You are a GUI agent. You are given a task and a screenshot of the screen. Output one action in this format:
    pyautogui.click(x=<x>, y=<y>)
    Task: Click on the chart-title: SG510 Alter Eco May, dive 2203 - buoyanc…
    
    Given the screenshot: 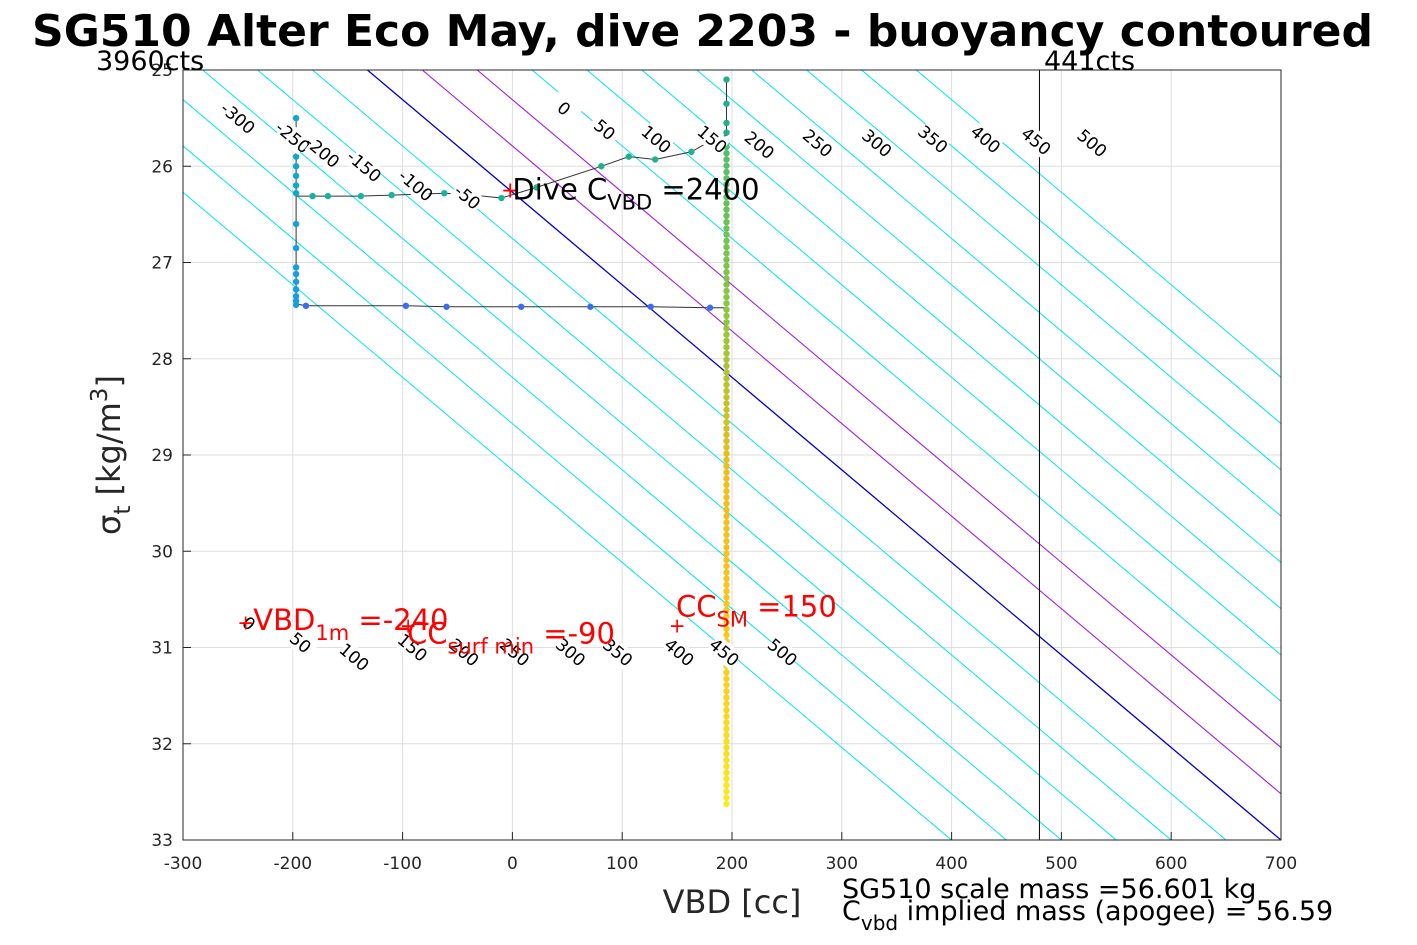 What is the action you would take?
    pyautogui.click(x=702, y=31)
    